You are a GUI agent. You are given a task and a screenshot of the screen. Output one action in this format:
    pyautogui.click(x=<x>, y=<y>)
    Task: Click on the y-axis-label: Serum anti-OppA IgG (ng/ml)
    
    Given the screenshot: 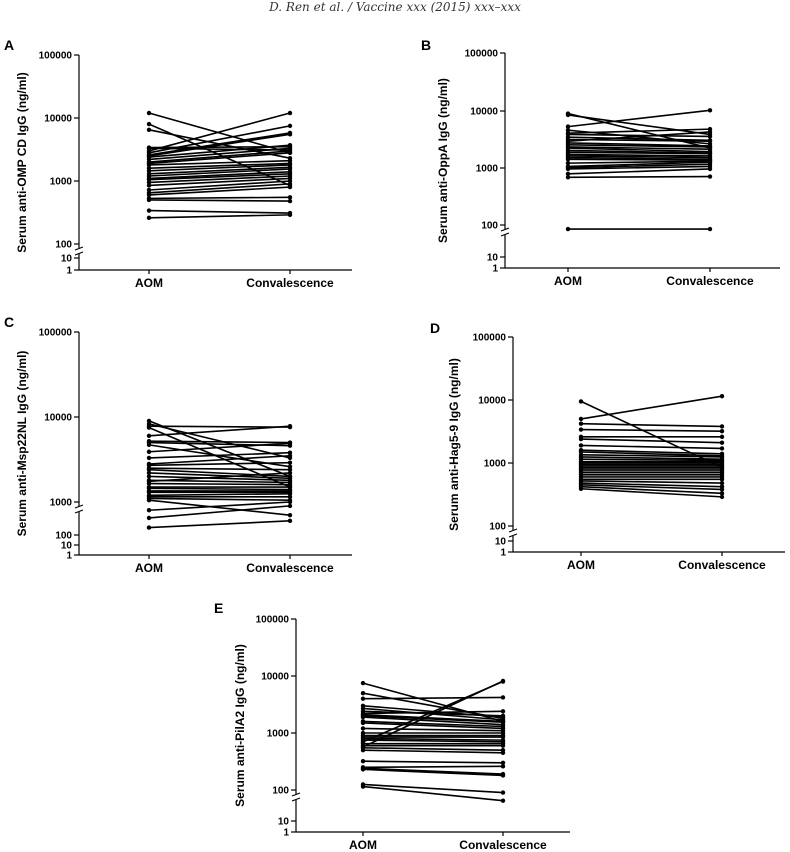 What is the action you would take?
    pyautogui.click(x=443, y=160)
    